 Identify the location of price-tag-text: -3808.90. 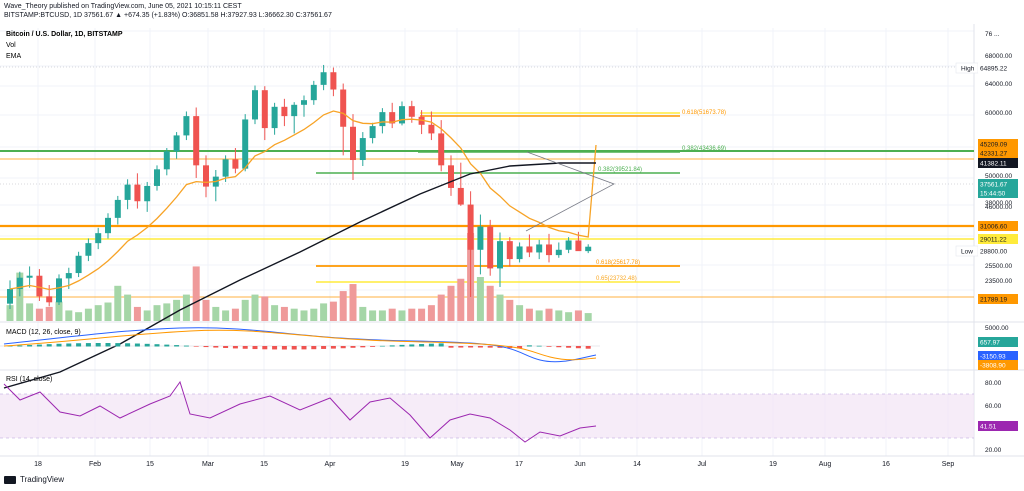
(993, 366).